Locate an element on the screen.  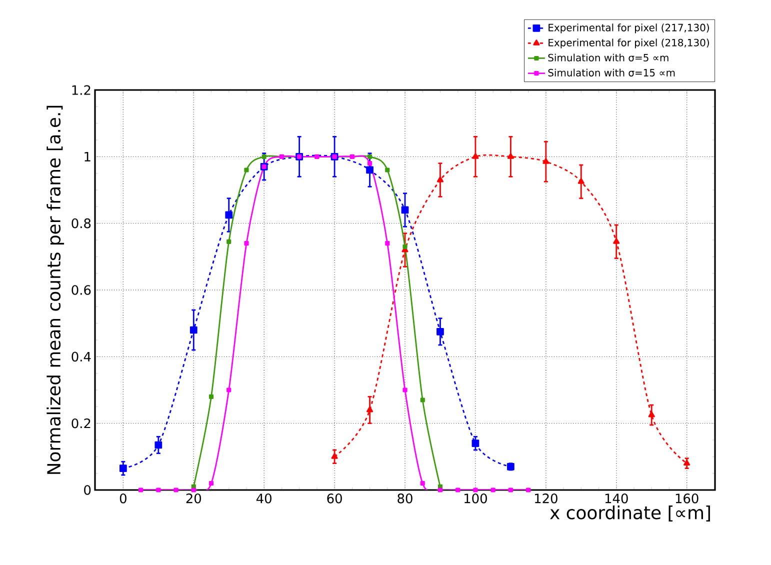
x-tick-label: 120 is located at coordinates (546, 499).